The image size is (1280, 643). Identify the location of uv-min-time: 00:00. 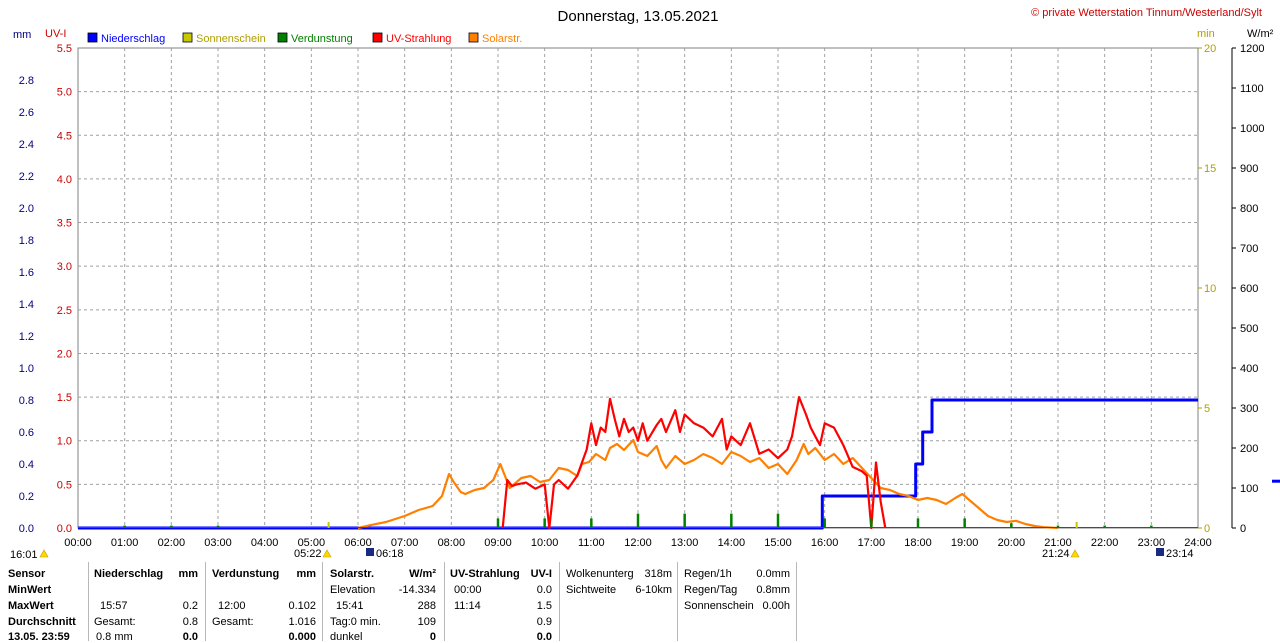
(468, 590).